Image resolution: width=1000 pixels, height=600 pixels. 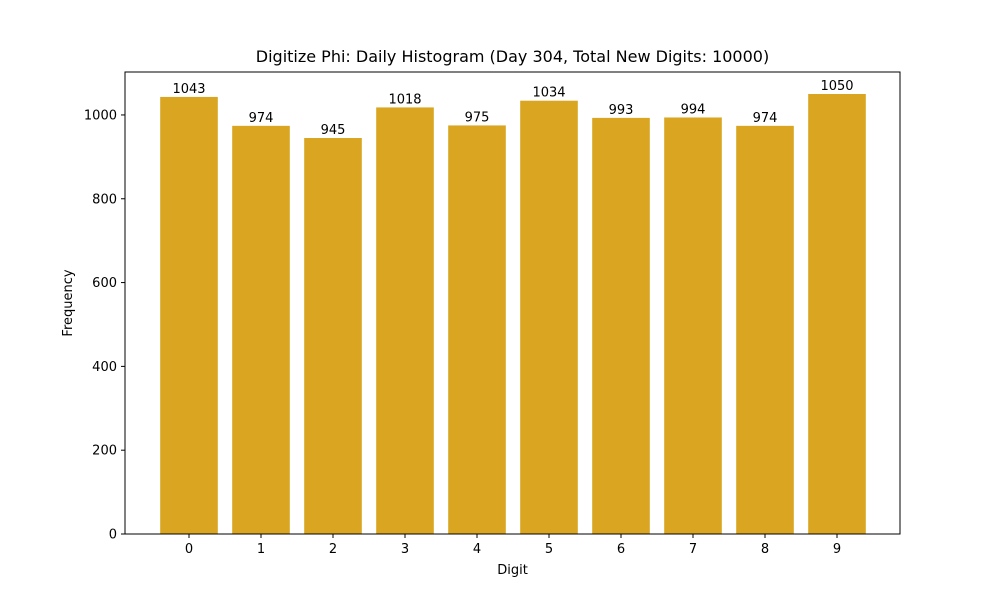 What do you see at coordinates (104, 283) in the screenshot?
I see `y-tick-label-600: 600` at bounding box center [104, 283].